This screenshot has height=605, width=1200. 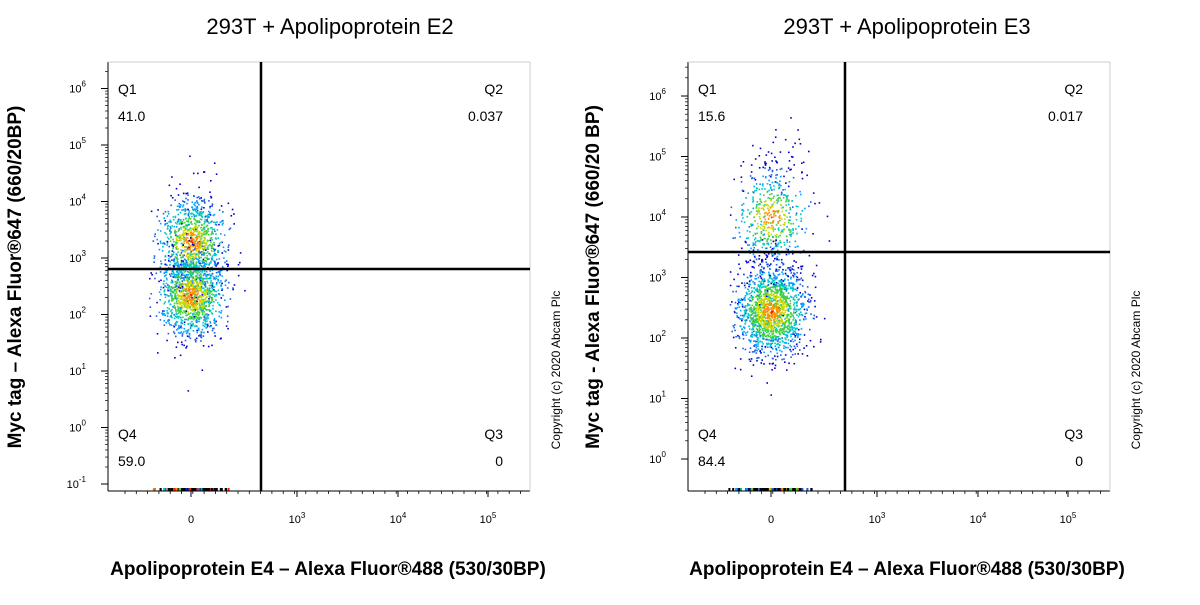 I want to click on quadrant-q4-value: 59.0, so click(x=131, y=461).